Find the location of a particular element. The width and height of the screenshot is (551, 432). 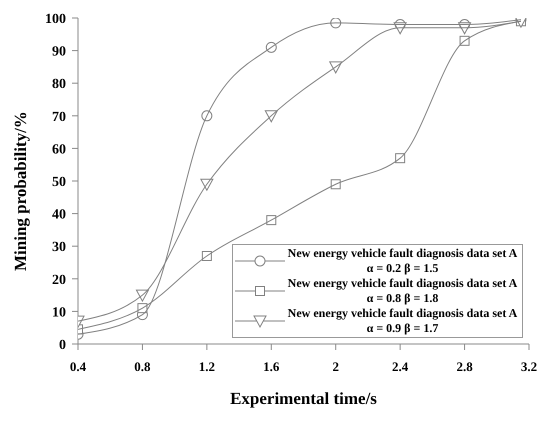

legend-label: New energy vehicle fault diagnosis data set A α = 0.9 β = 1.7 is located at coordinates (402, 321).